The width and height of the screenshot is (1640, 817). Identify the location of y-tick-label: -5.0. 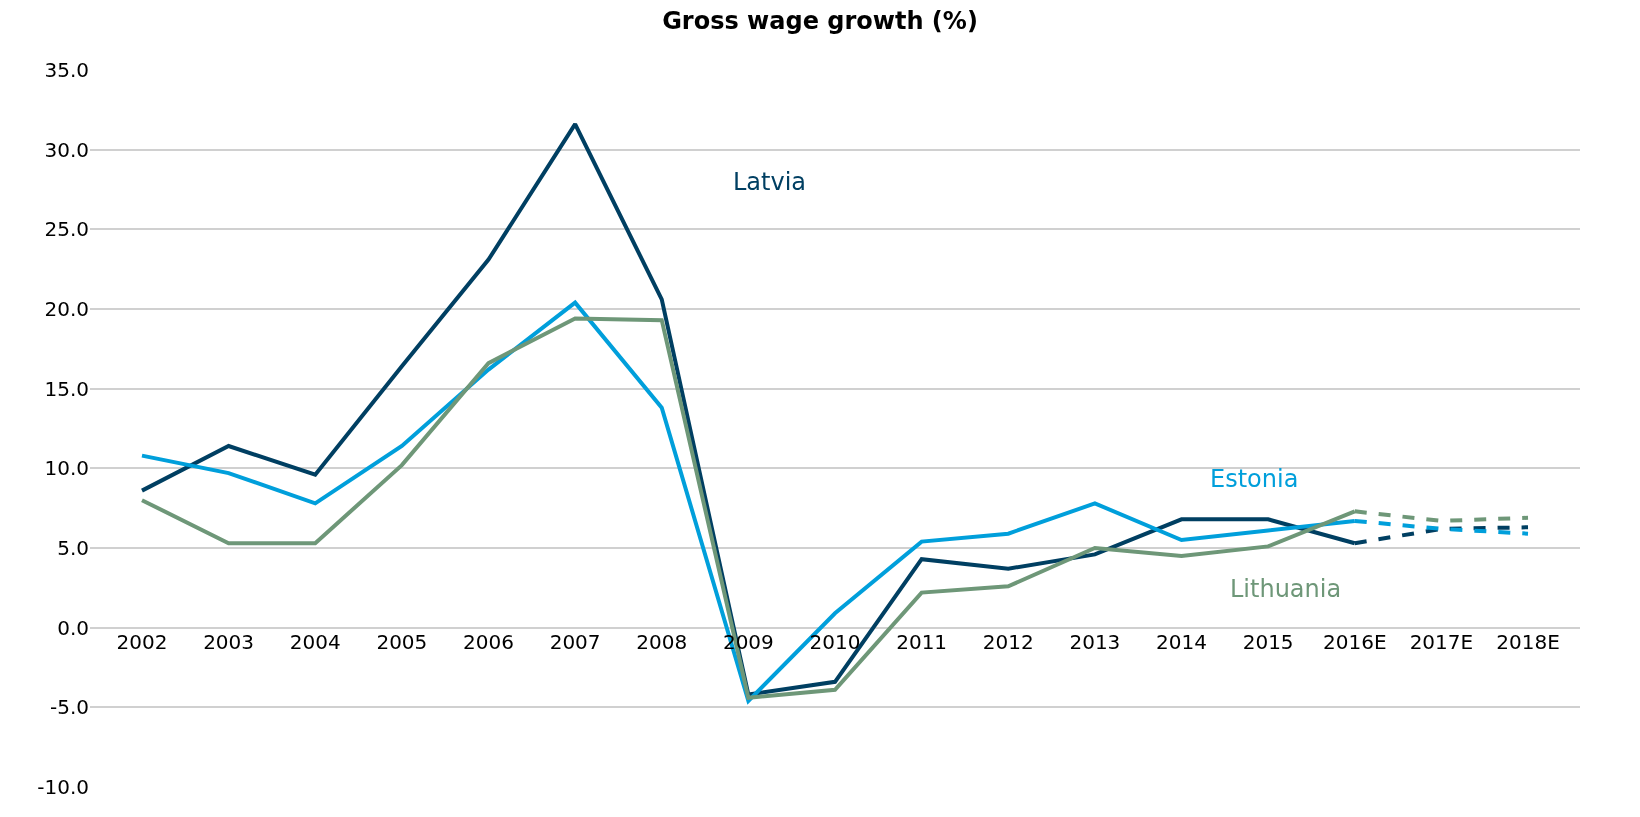
(69, 707).